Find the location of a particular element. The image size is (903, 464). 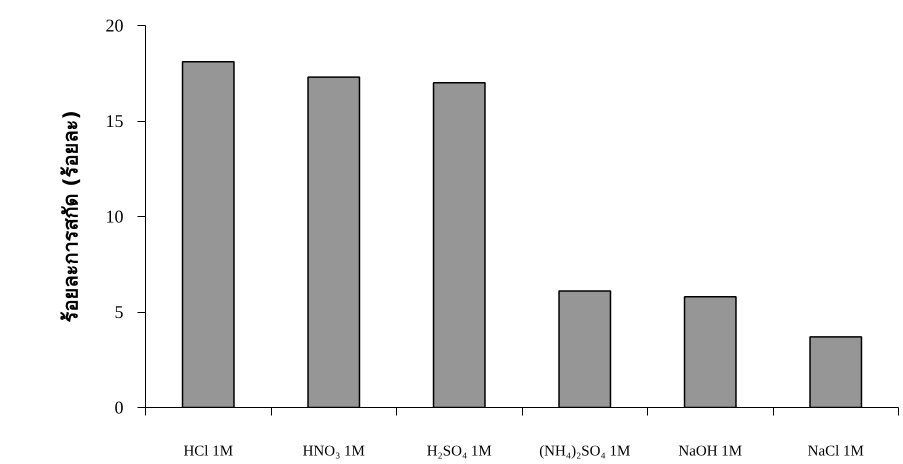

x-tick-label: HNO₃ 1M is located at coordinates (333, 452).